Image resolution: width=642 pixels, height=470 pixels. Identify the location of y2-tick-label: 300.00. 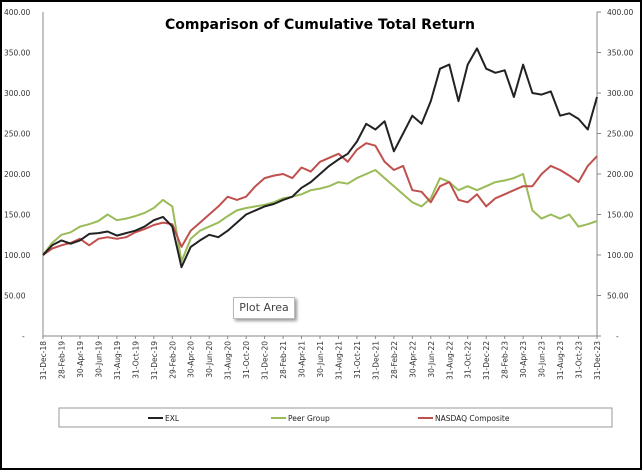
(620, 93).